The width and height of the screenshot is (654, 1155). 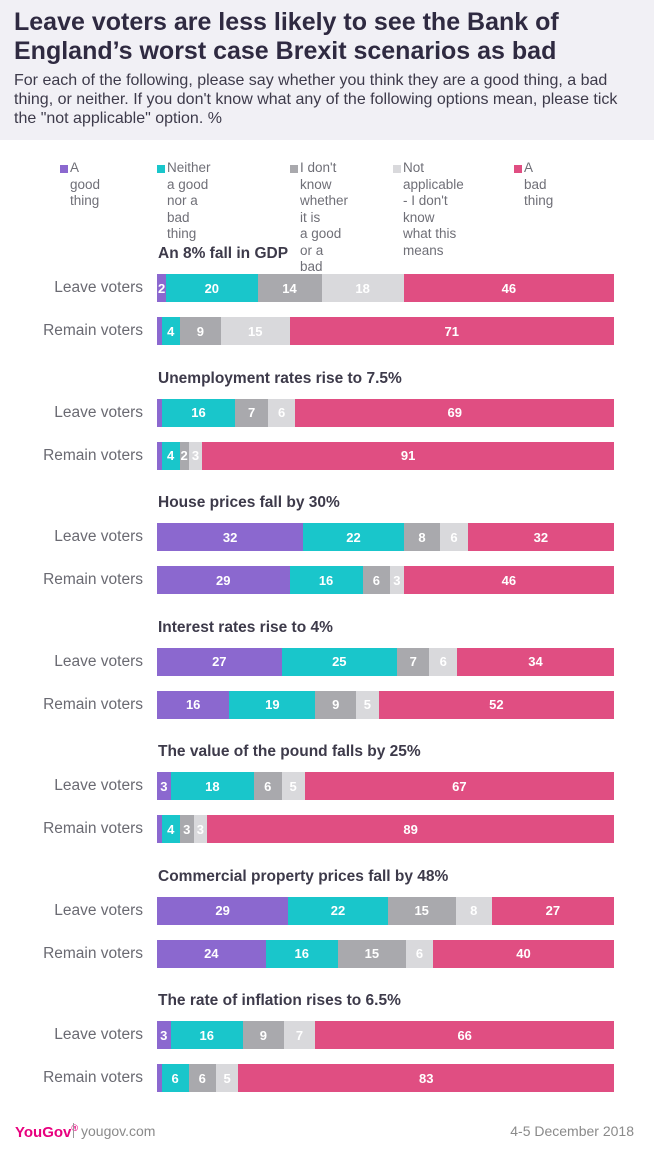 I want to click on bar-row: 24 16 15 6 40, so click(x=385, y=953).